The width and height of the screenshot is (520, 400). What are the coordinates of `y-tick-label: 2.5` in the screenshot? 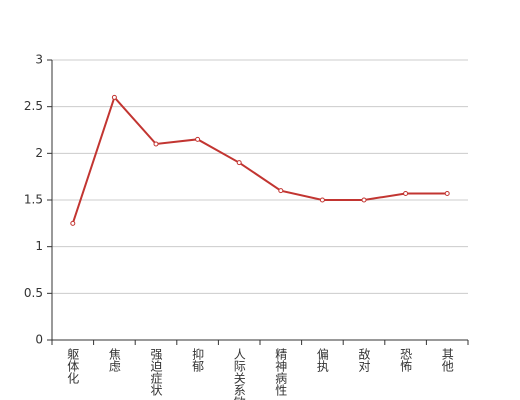 It's located at (33, 106).